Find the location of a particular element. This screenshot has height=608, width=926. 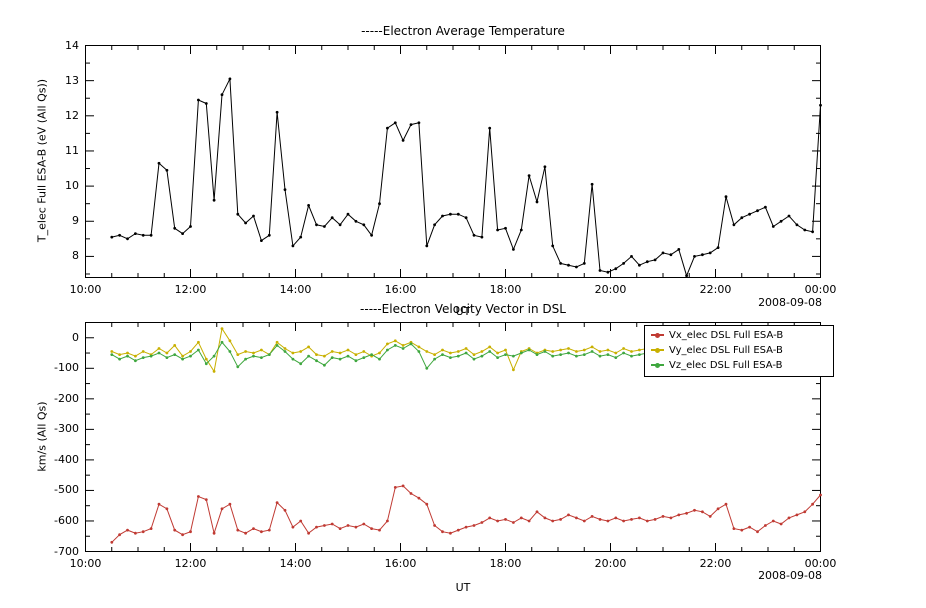

vy-marker-icon is located at coordinates (657, 350).